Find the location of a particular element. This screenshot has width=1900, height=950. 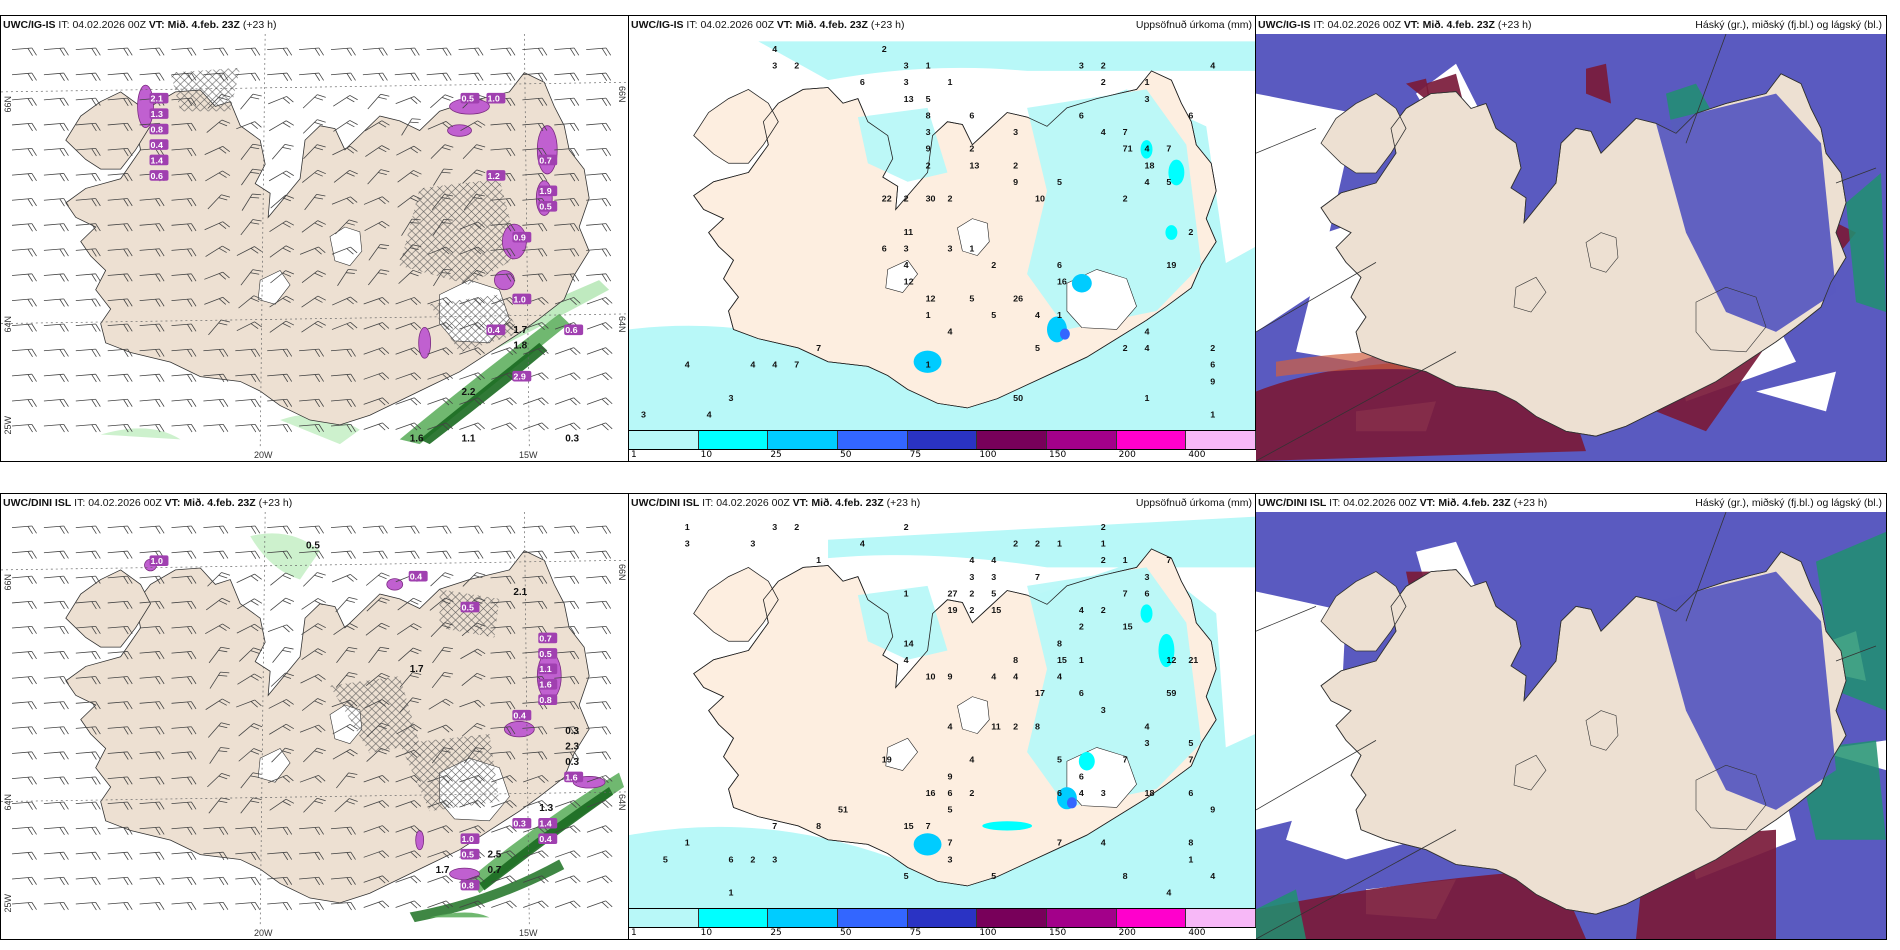

latitude-gridline is located at coordinates (315, 87).